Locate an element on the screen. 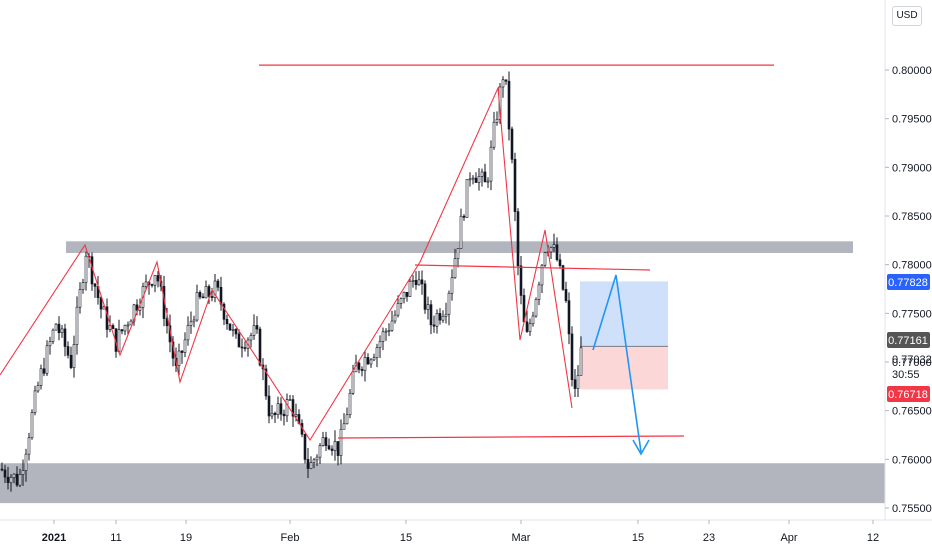 The width and height of the screenshot is (932, 550). support-zone is located at coordinates (442, 483).